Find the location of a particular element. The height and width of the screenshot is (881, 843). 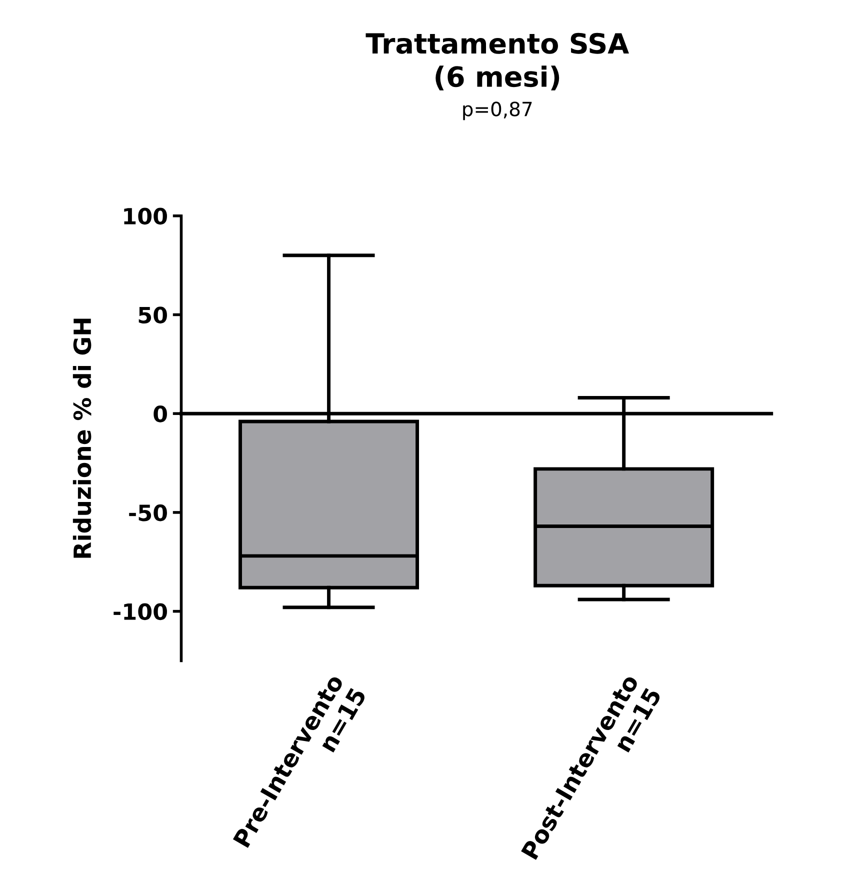

y-tick-label: 100 is located at coordinates (145, 216).